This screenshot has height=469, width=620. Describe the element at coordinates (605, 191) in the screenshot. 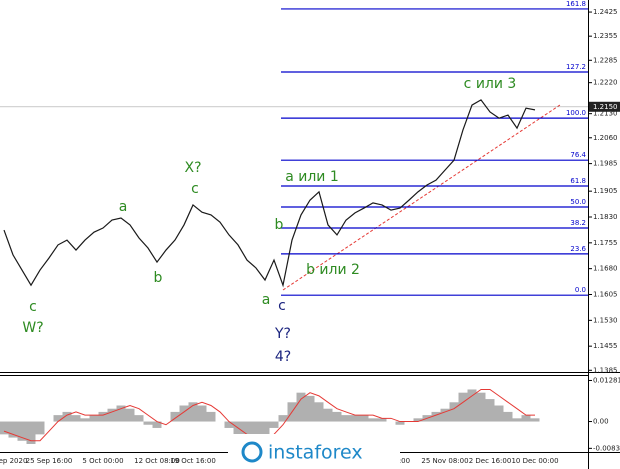

I see `y-tick-label: 1.1905` at that location.